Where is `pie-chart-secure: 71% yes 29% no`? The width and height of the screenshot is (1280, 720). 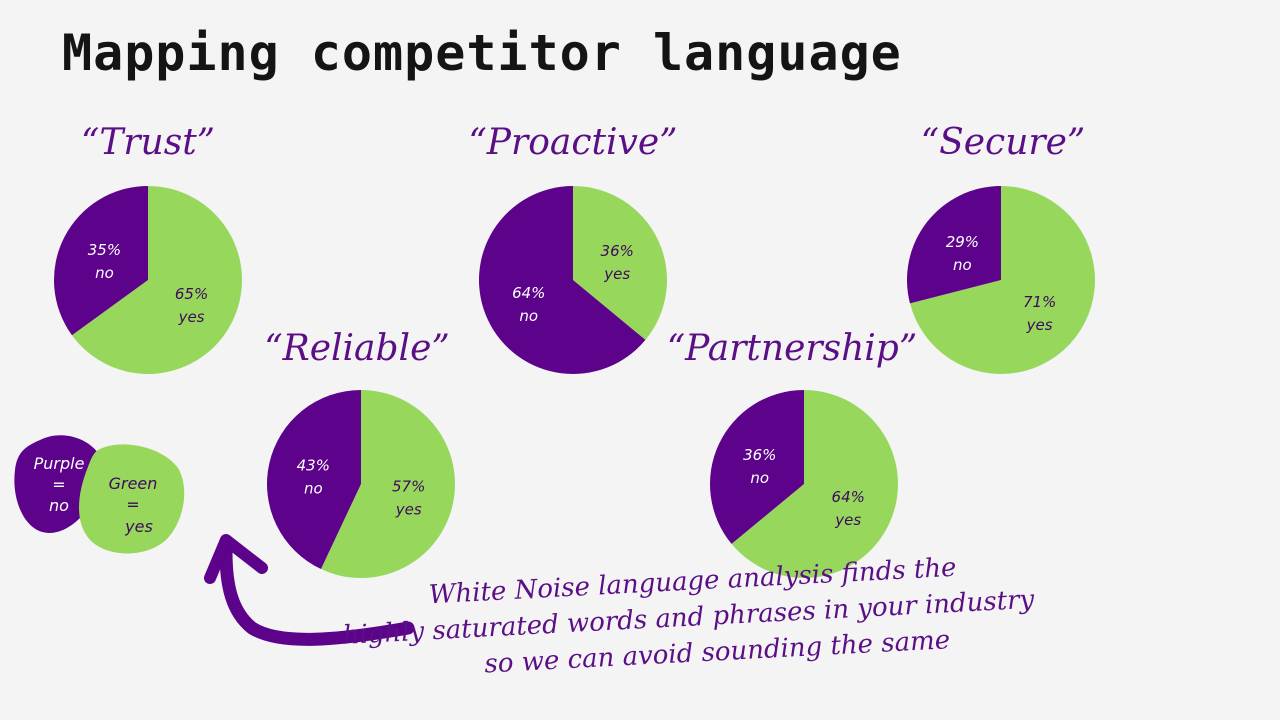 pie-chart-secure: 71% yes 29% no is located at coordinates (1001, 280).